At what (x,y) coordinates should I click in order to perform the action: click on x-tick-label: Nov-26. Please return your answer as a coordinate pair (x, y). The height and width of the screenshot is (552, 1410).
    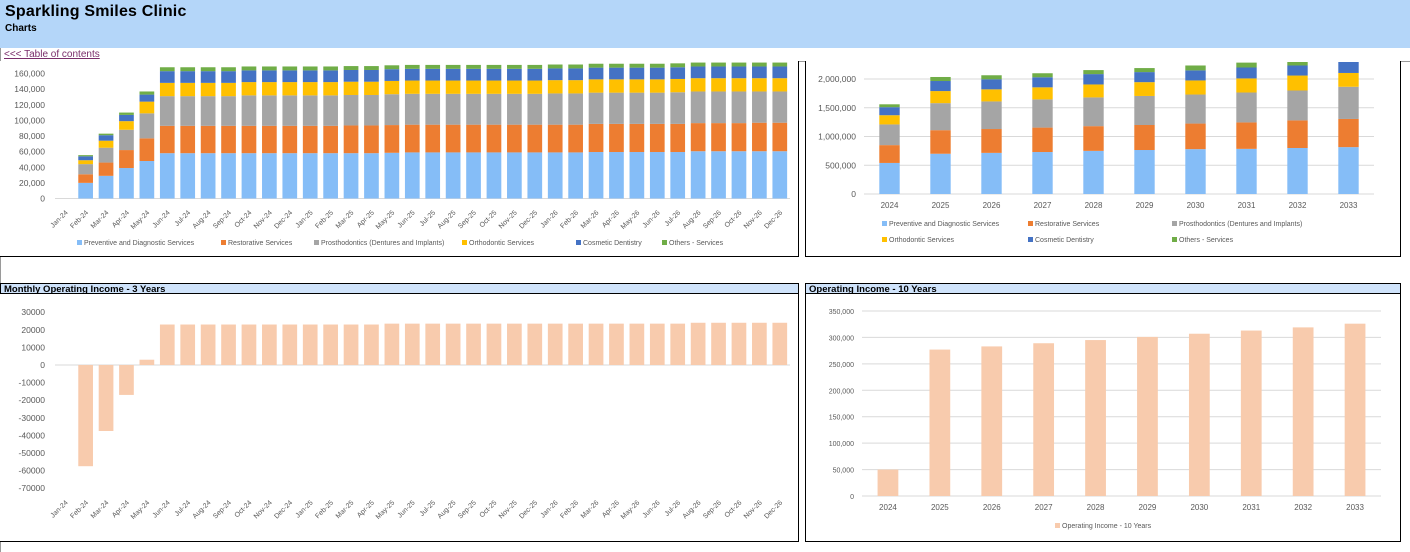
    Looking at the image, I should click on (753, 219).